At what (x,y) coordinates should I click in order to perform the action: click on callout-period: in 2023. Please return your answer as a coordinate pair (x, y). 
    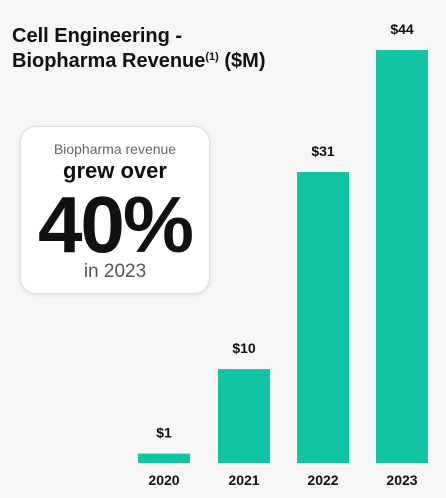
    Looking at the image, I should click on (115, 271).